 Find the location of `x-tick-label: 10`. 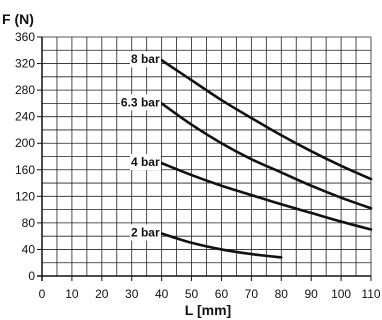

x-tick-label: 10 is located at coordinates (72, 294).